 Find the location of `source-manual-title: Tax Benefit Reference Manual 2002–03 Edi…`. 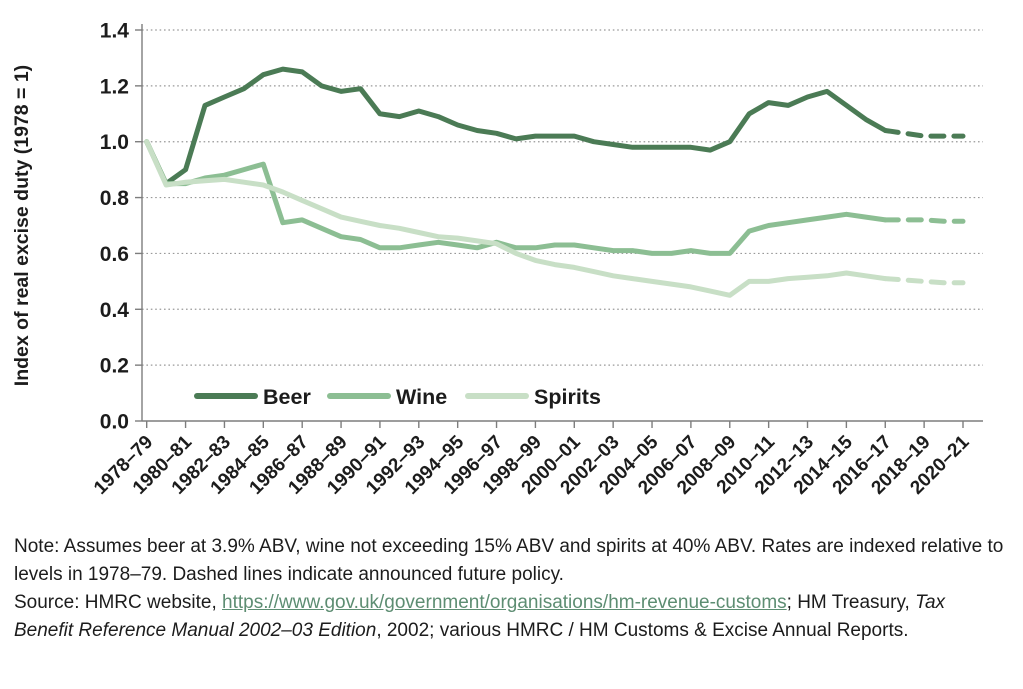

source-manual-title: Tax Benefit Reference Manual 2002–03 Edi… is located at coordinates (480, 616).